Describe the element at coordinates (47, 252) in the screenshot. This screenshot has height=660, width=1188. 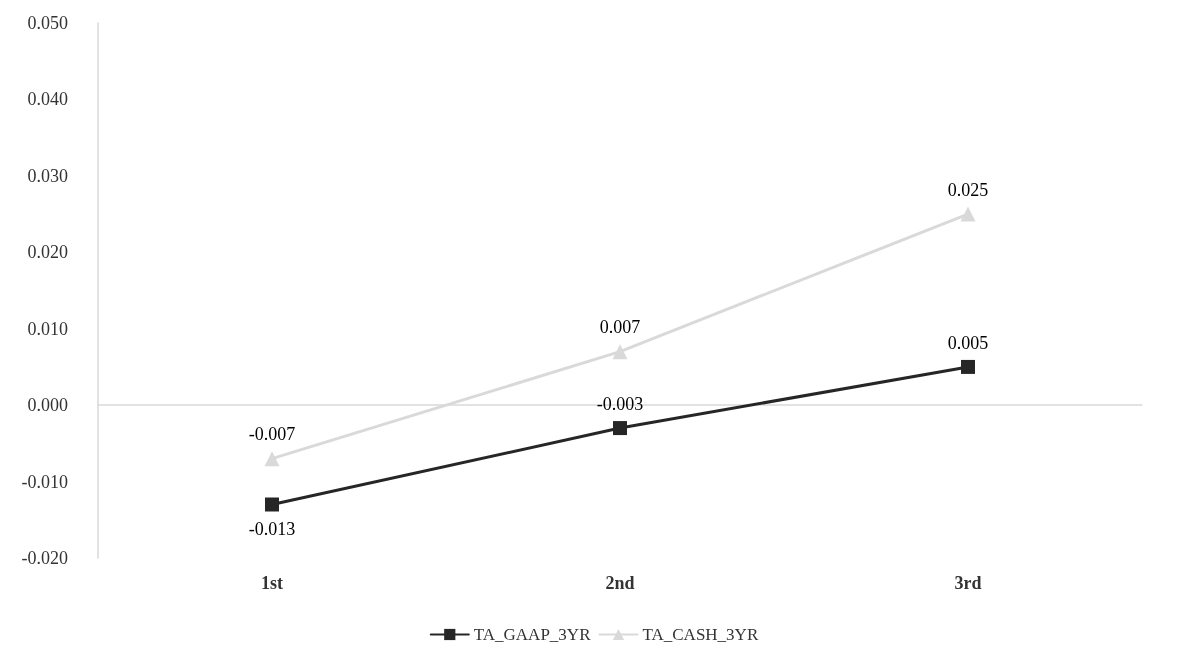
I see `y-tick-label: 0.020` at that location.